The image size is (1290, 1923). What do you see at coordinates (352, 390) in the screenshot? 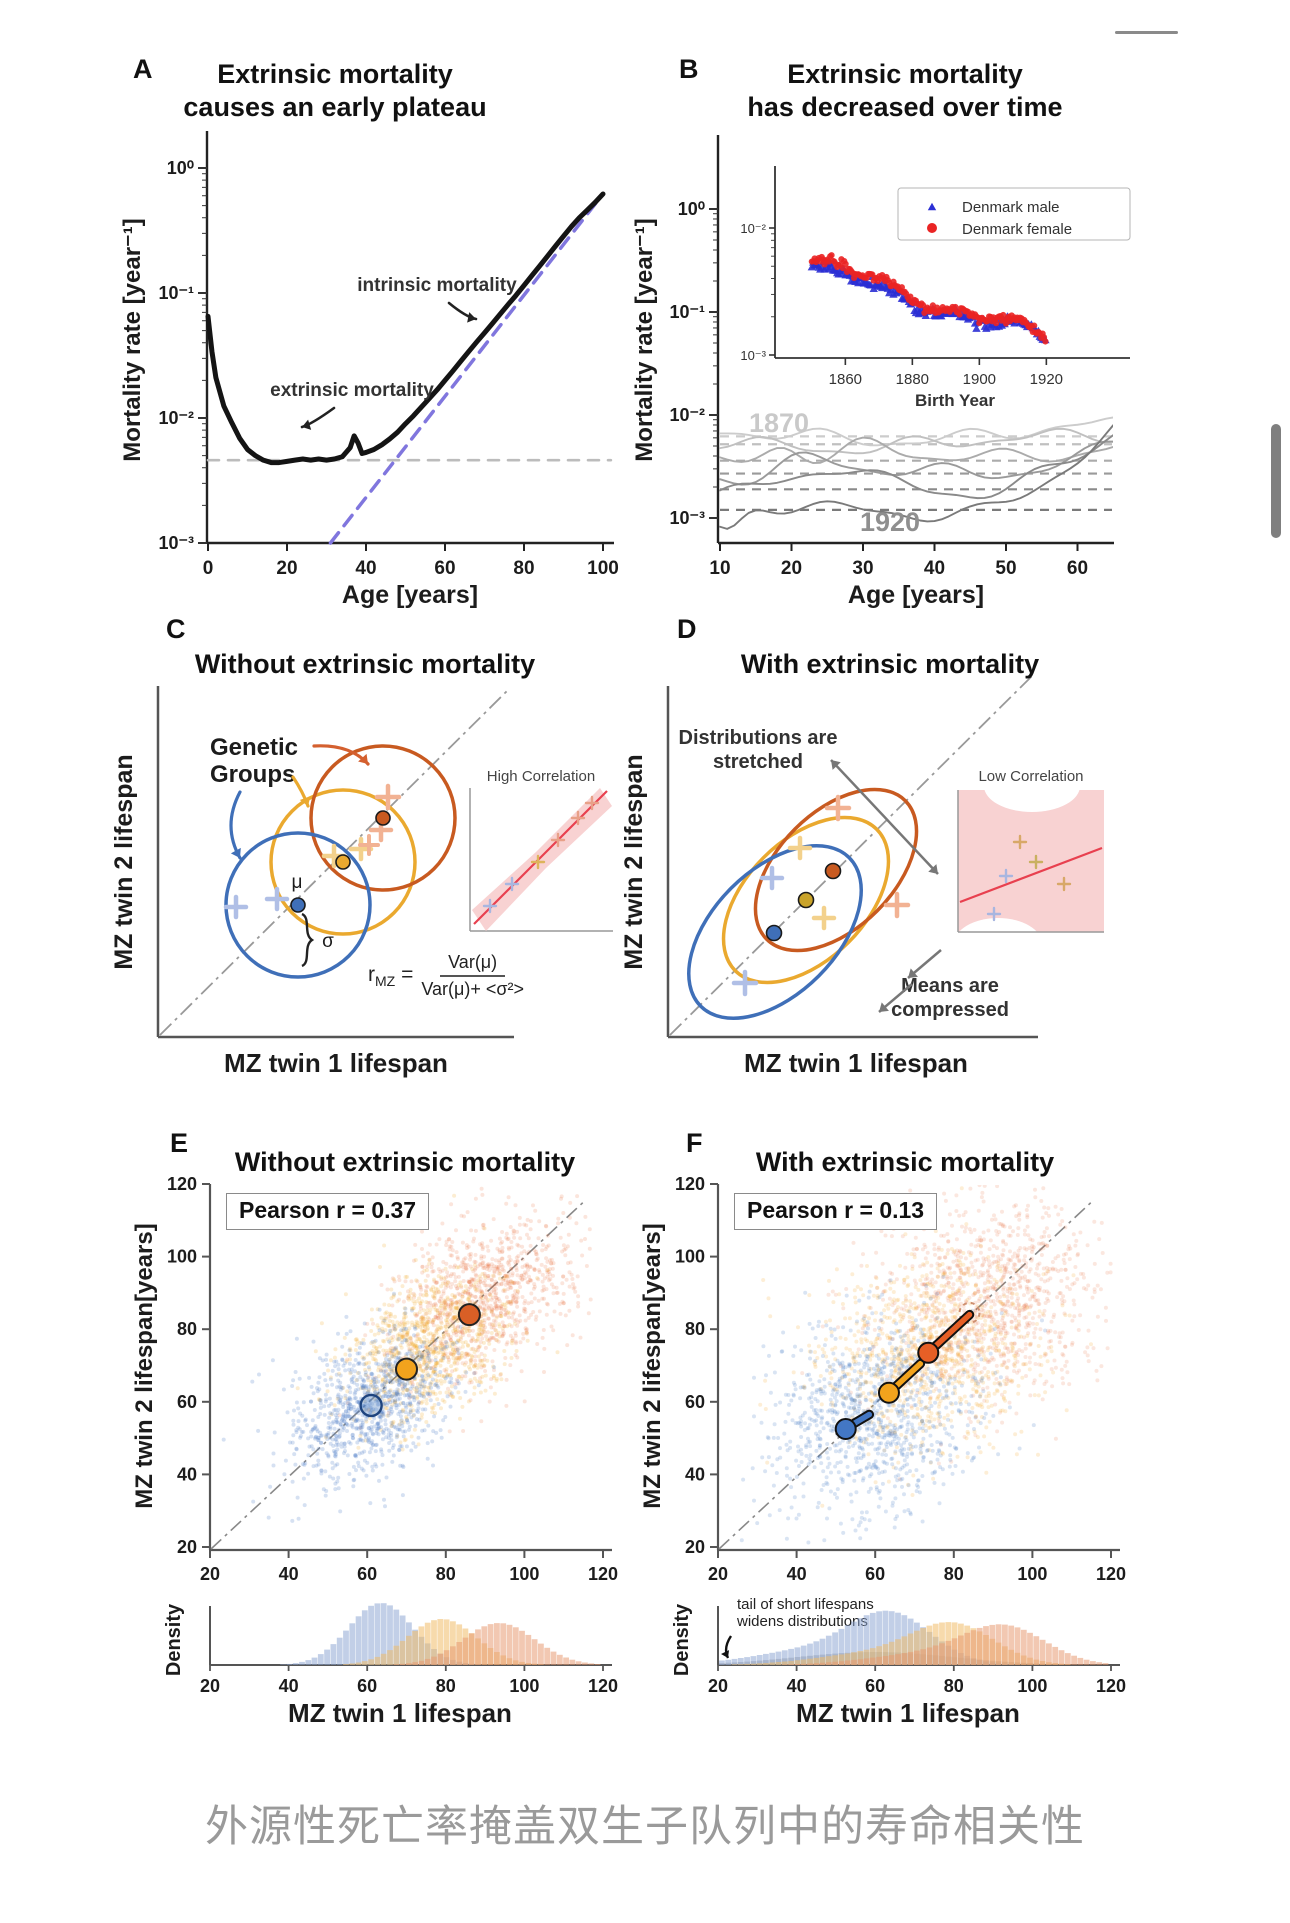
I see `svg-text: extrinsic mortality` at bounding box center [352, 390].